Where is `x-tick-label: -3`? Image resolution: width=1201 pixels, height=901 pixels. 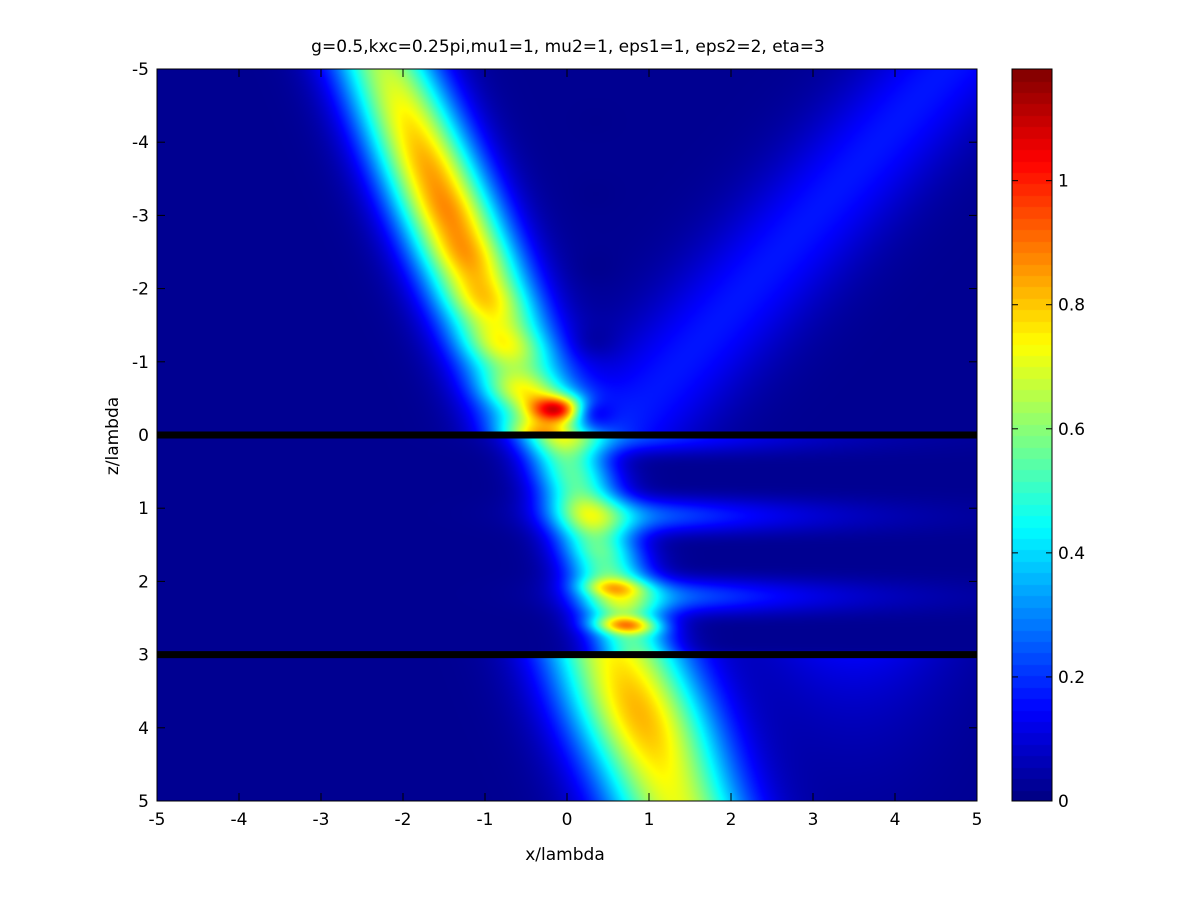 x-tick-label: -3 is located at coordinates (321, 820).